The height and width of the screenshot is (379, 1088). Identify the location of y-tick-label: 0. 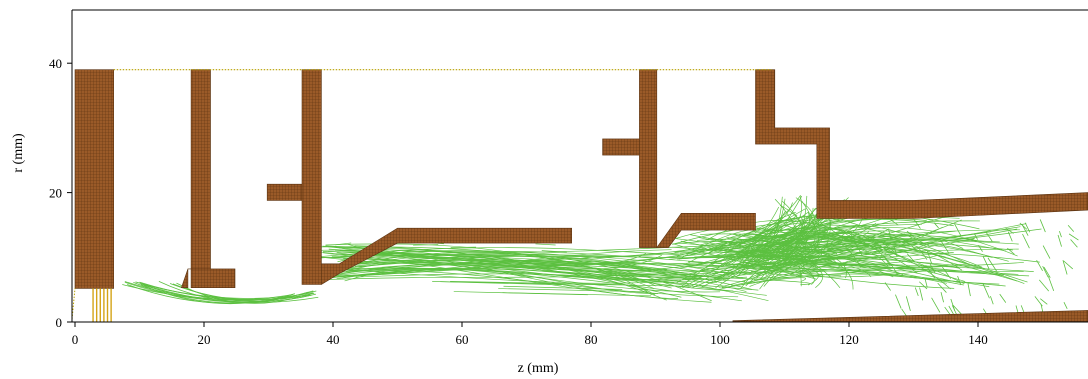
(59, 322).